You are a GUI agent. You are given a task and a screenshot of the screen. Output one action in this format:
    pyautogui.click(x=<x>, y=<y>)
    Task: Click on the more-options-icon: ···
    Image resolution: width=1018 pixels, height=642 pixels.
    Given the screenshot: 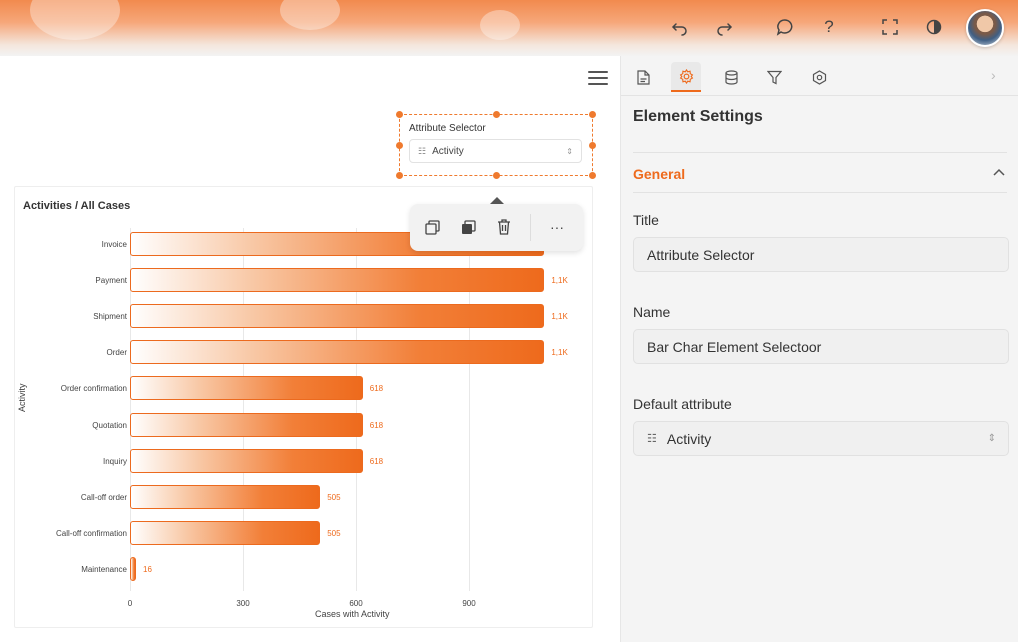 What is the action you would take?
    pyautogui.click(x=557, y=227)
    